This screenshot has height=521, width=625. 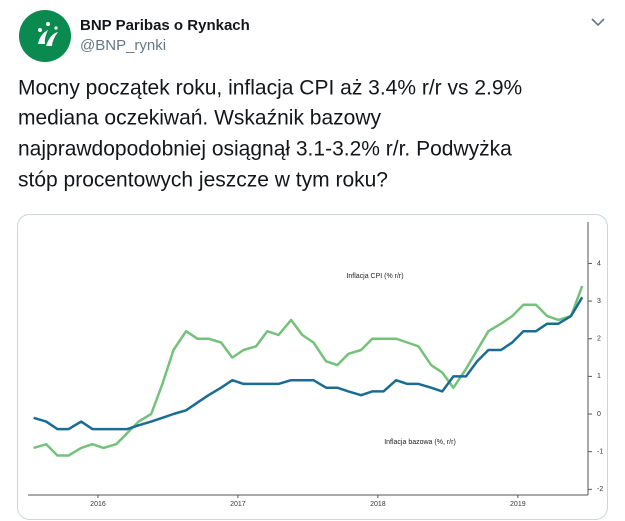 What do you see at coordinates (238, 504) in the screenshot?
I see `x-tick-label: 2017` at bounding box center [238, 504].